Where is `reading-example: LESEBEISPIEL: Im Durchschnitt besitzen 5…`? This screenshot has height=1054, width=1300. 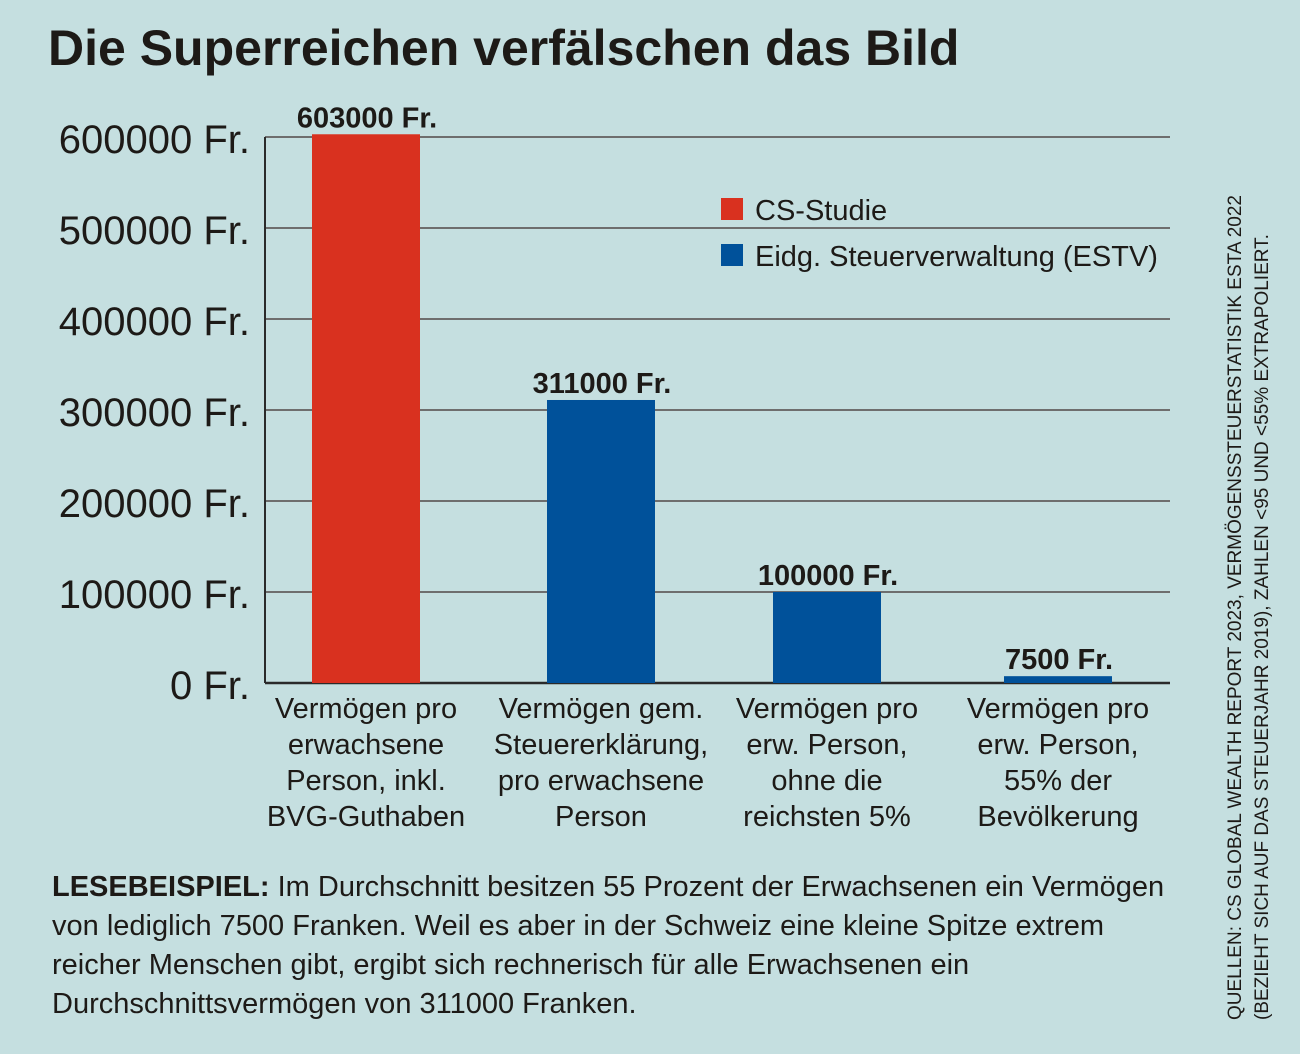
reading-example: LESEBEISPIEL: Im Durchschnitt besitzen 5… is located at coordinates (617, 946).